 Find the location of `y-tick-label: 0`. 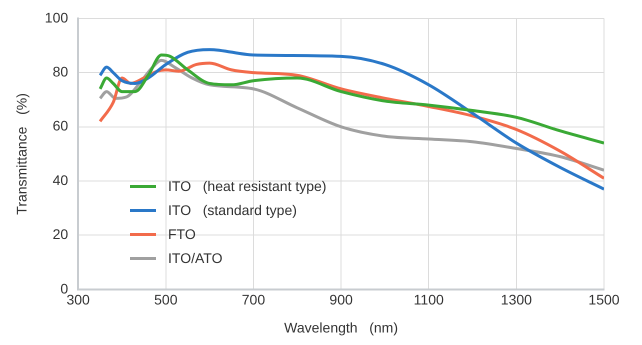

y-tick-label: 0 is located at coordinates (64, 288).